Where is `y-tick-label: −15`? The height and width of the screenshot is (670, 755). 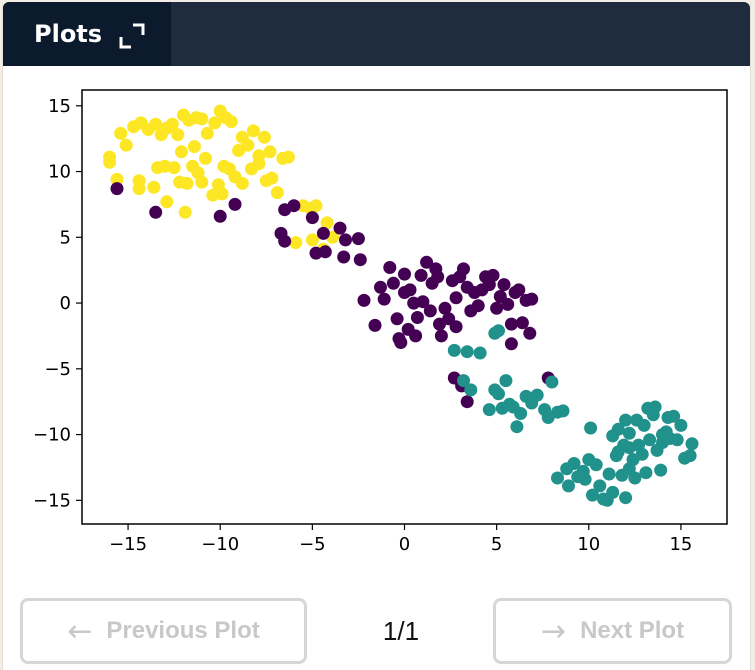 y-tick-label: −15 is located at coordinates (52, 500).